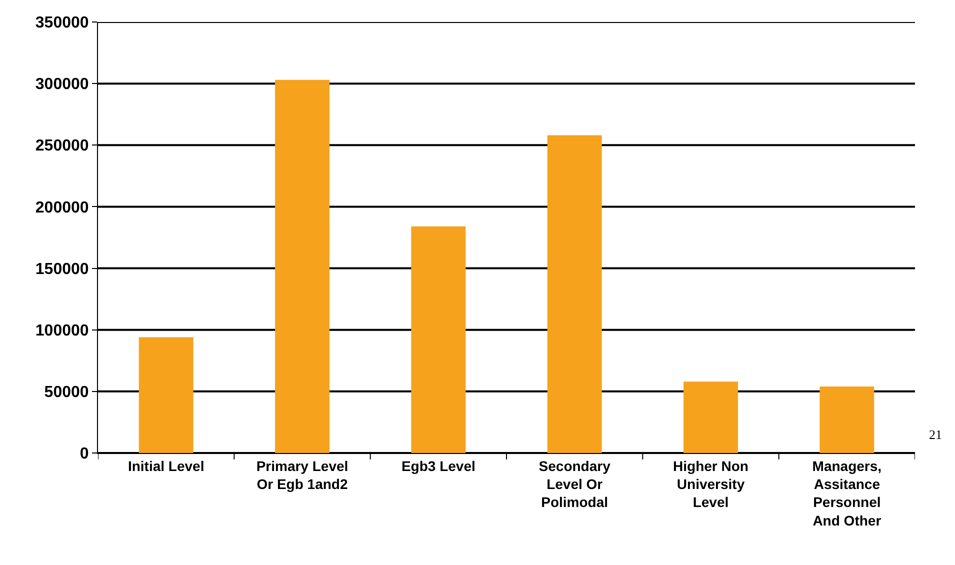  What do you see at coordinates (438, 466) in the screenshot?
I see `x-tick-label: Egb3 Level` at bounding box center [438, 466].